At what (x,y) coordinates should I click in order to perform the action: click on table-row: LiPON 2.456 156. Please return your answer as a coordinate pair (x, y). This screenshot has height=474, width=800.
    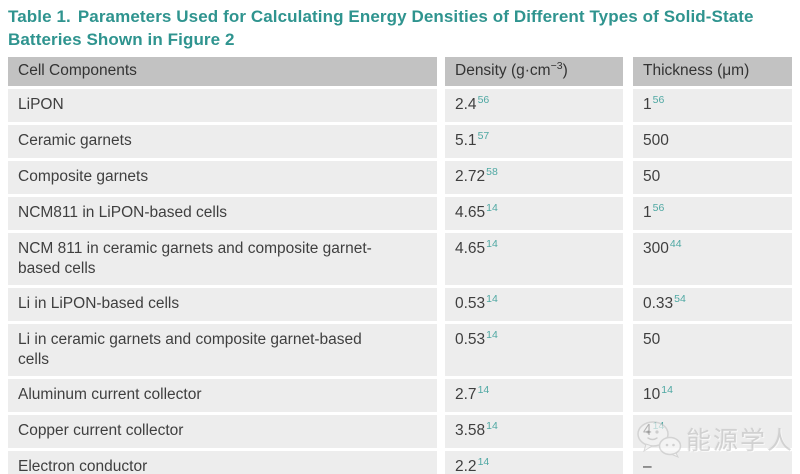
    Looking at the image, I should click on (400, 105).